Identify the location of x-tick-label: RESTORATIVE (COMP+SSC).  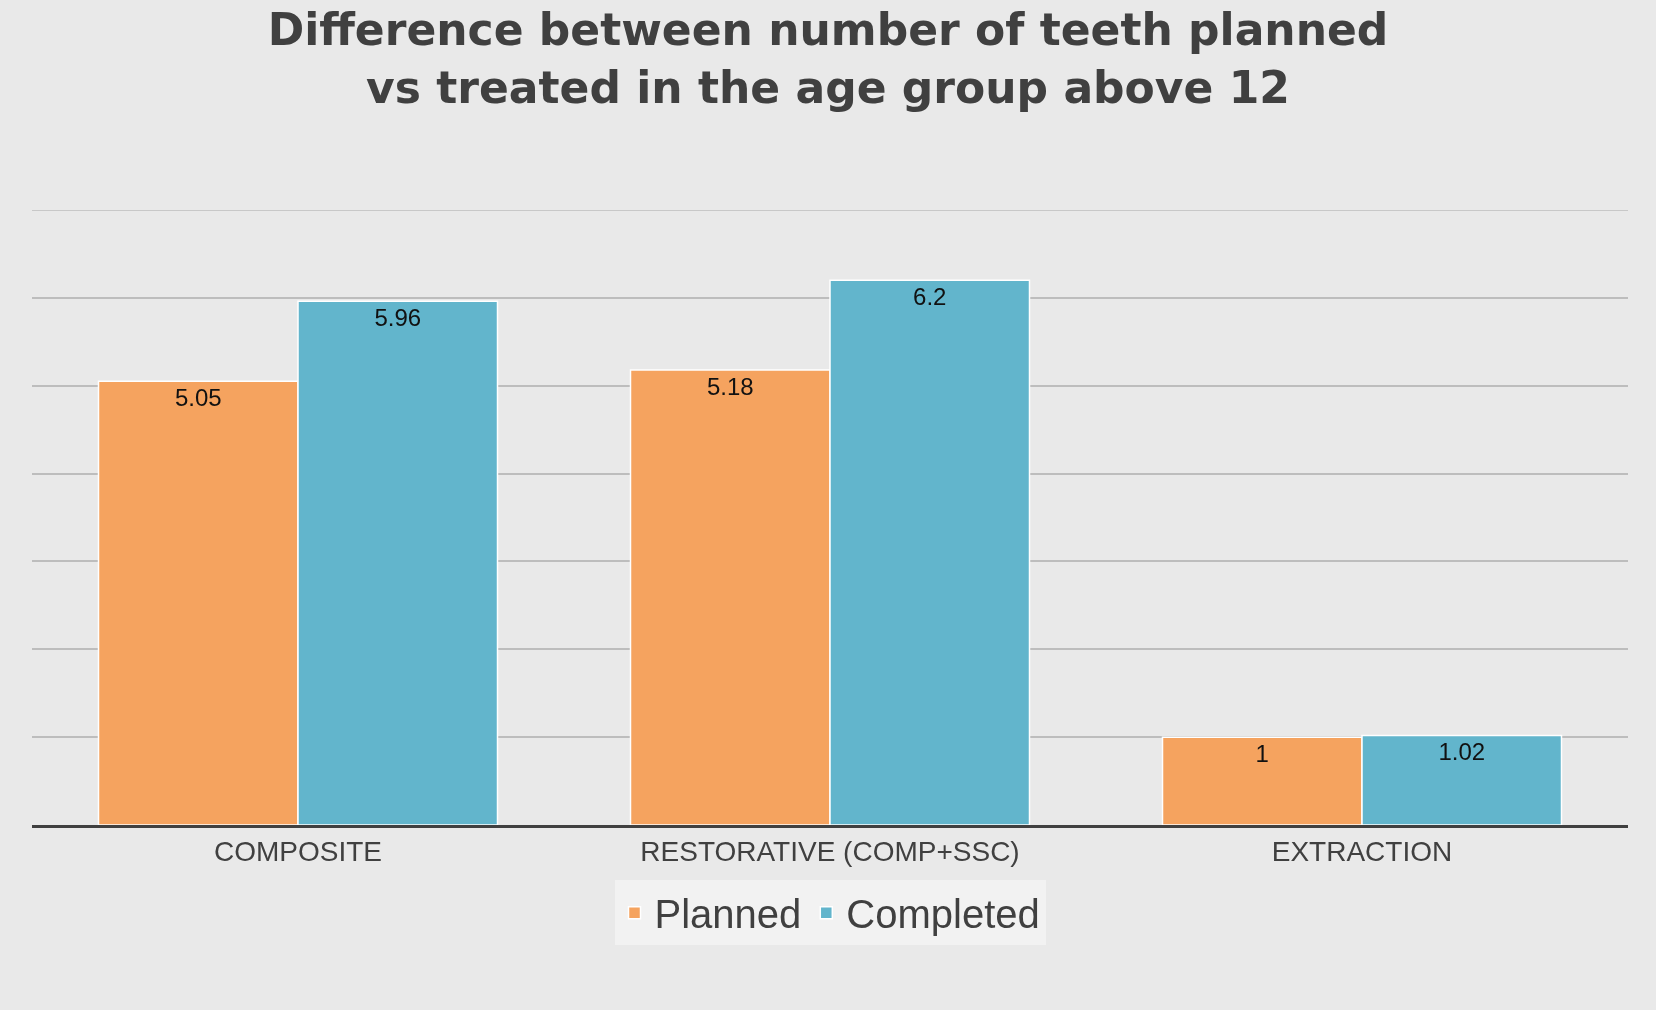
(830, 852).